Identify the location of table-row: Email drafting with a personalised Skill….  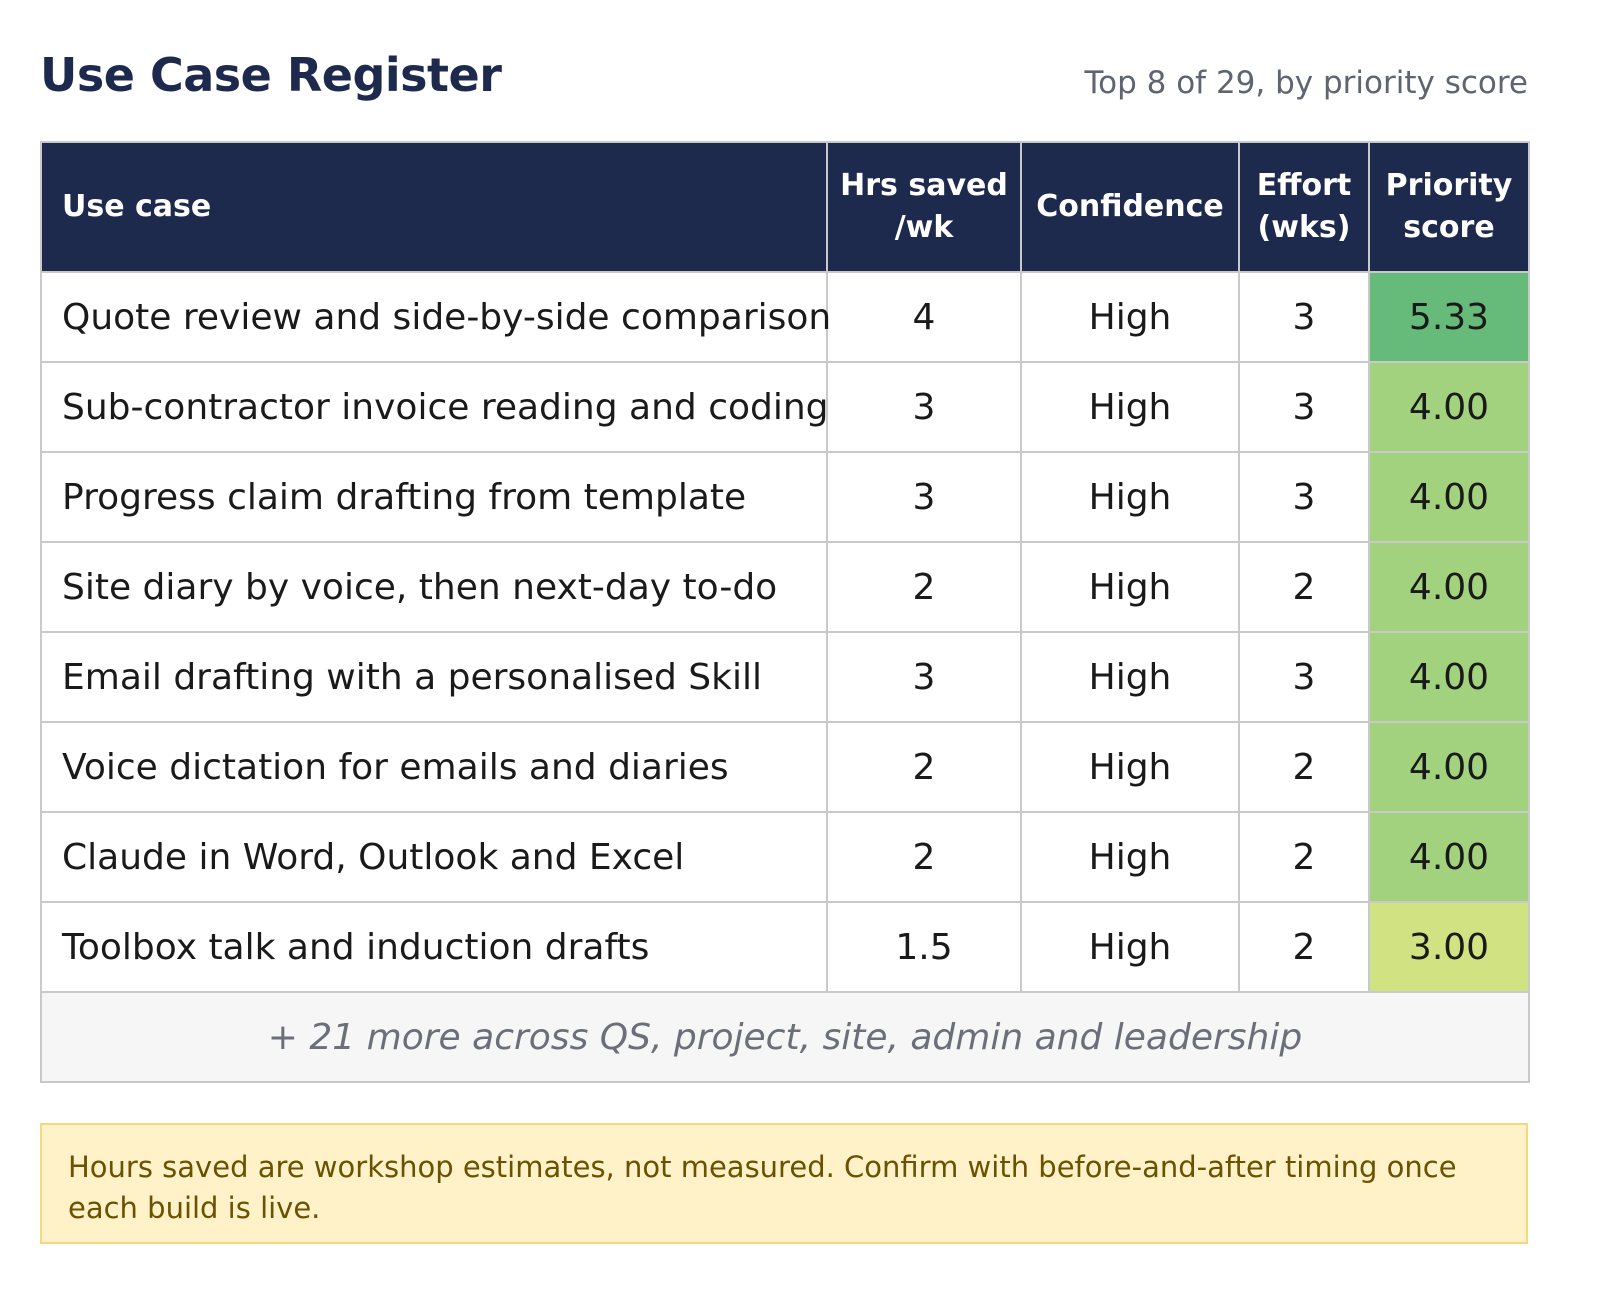
(785, 677).